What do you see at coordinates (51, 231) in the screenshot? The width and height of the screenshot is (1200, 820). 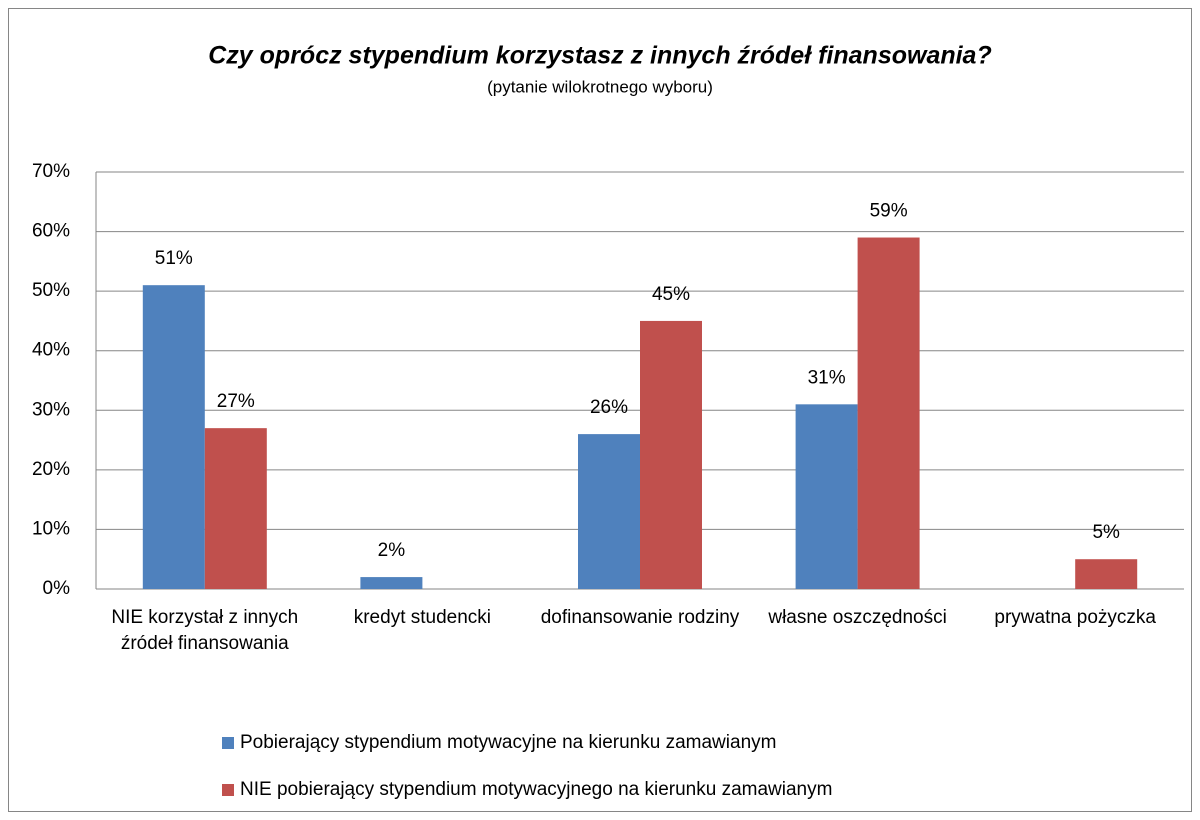 I see `y-tick-label: 60%` at bounding box center [51, 231].